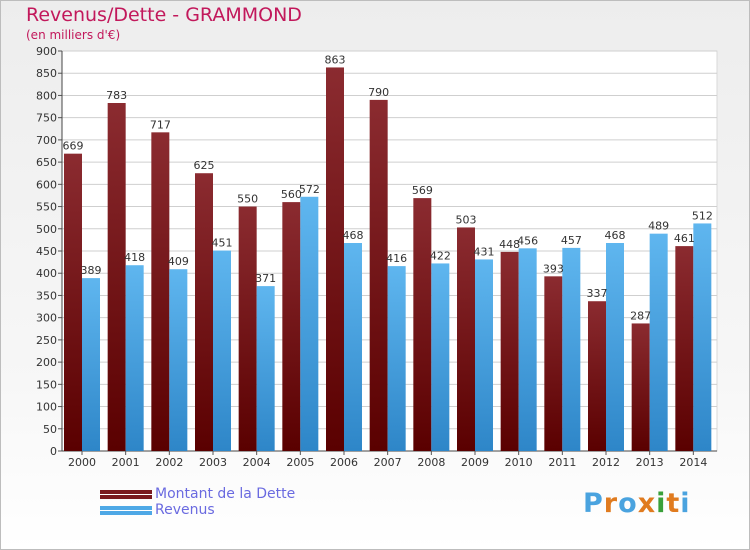 The width and height of the screenshot is (750, 550). I want to click on legend-label-revenus: Revenus, so click(185, 510).